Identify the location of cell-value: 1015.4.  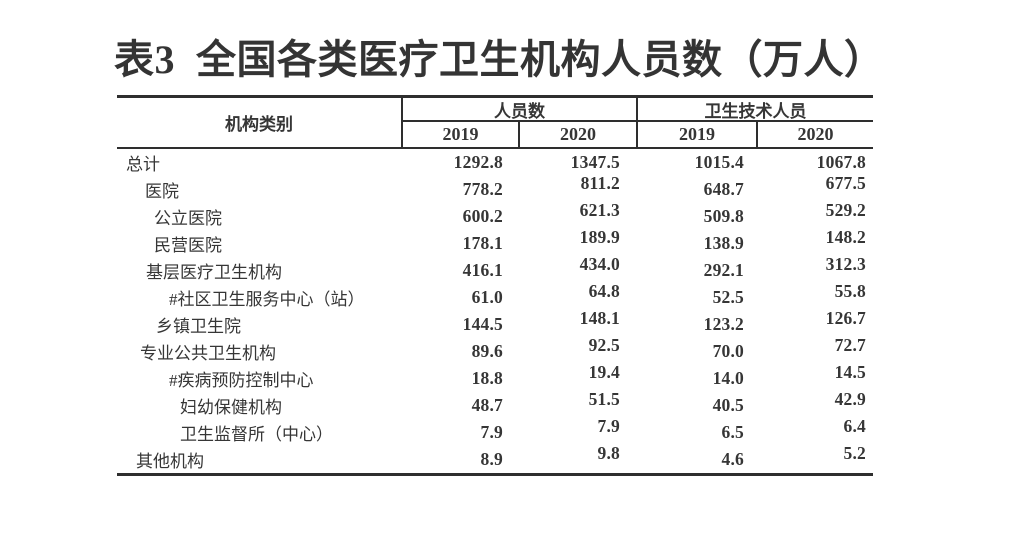
(719, 162).